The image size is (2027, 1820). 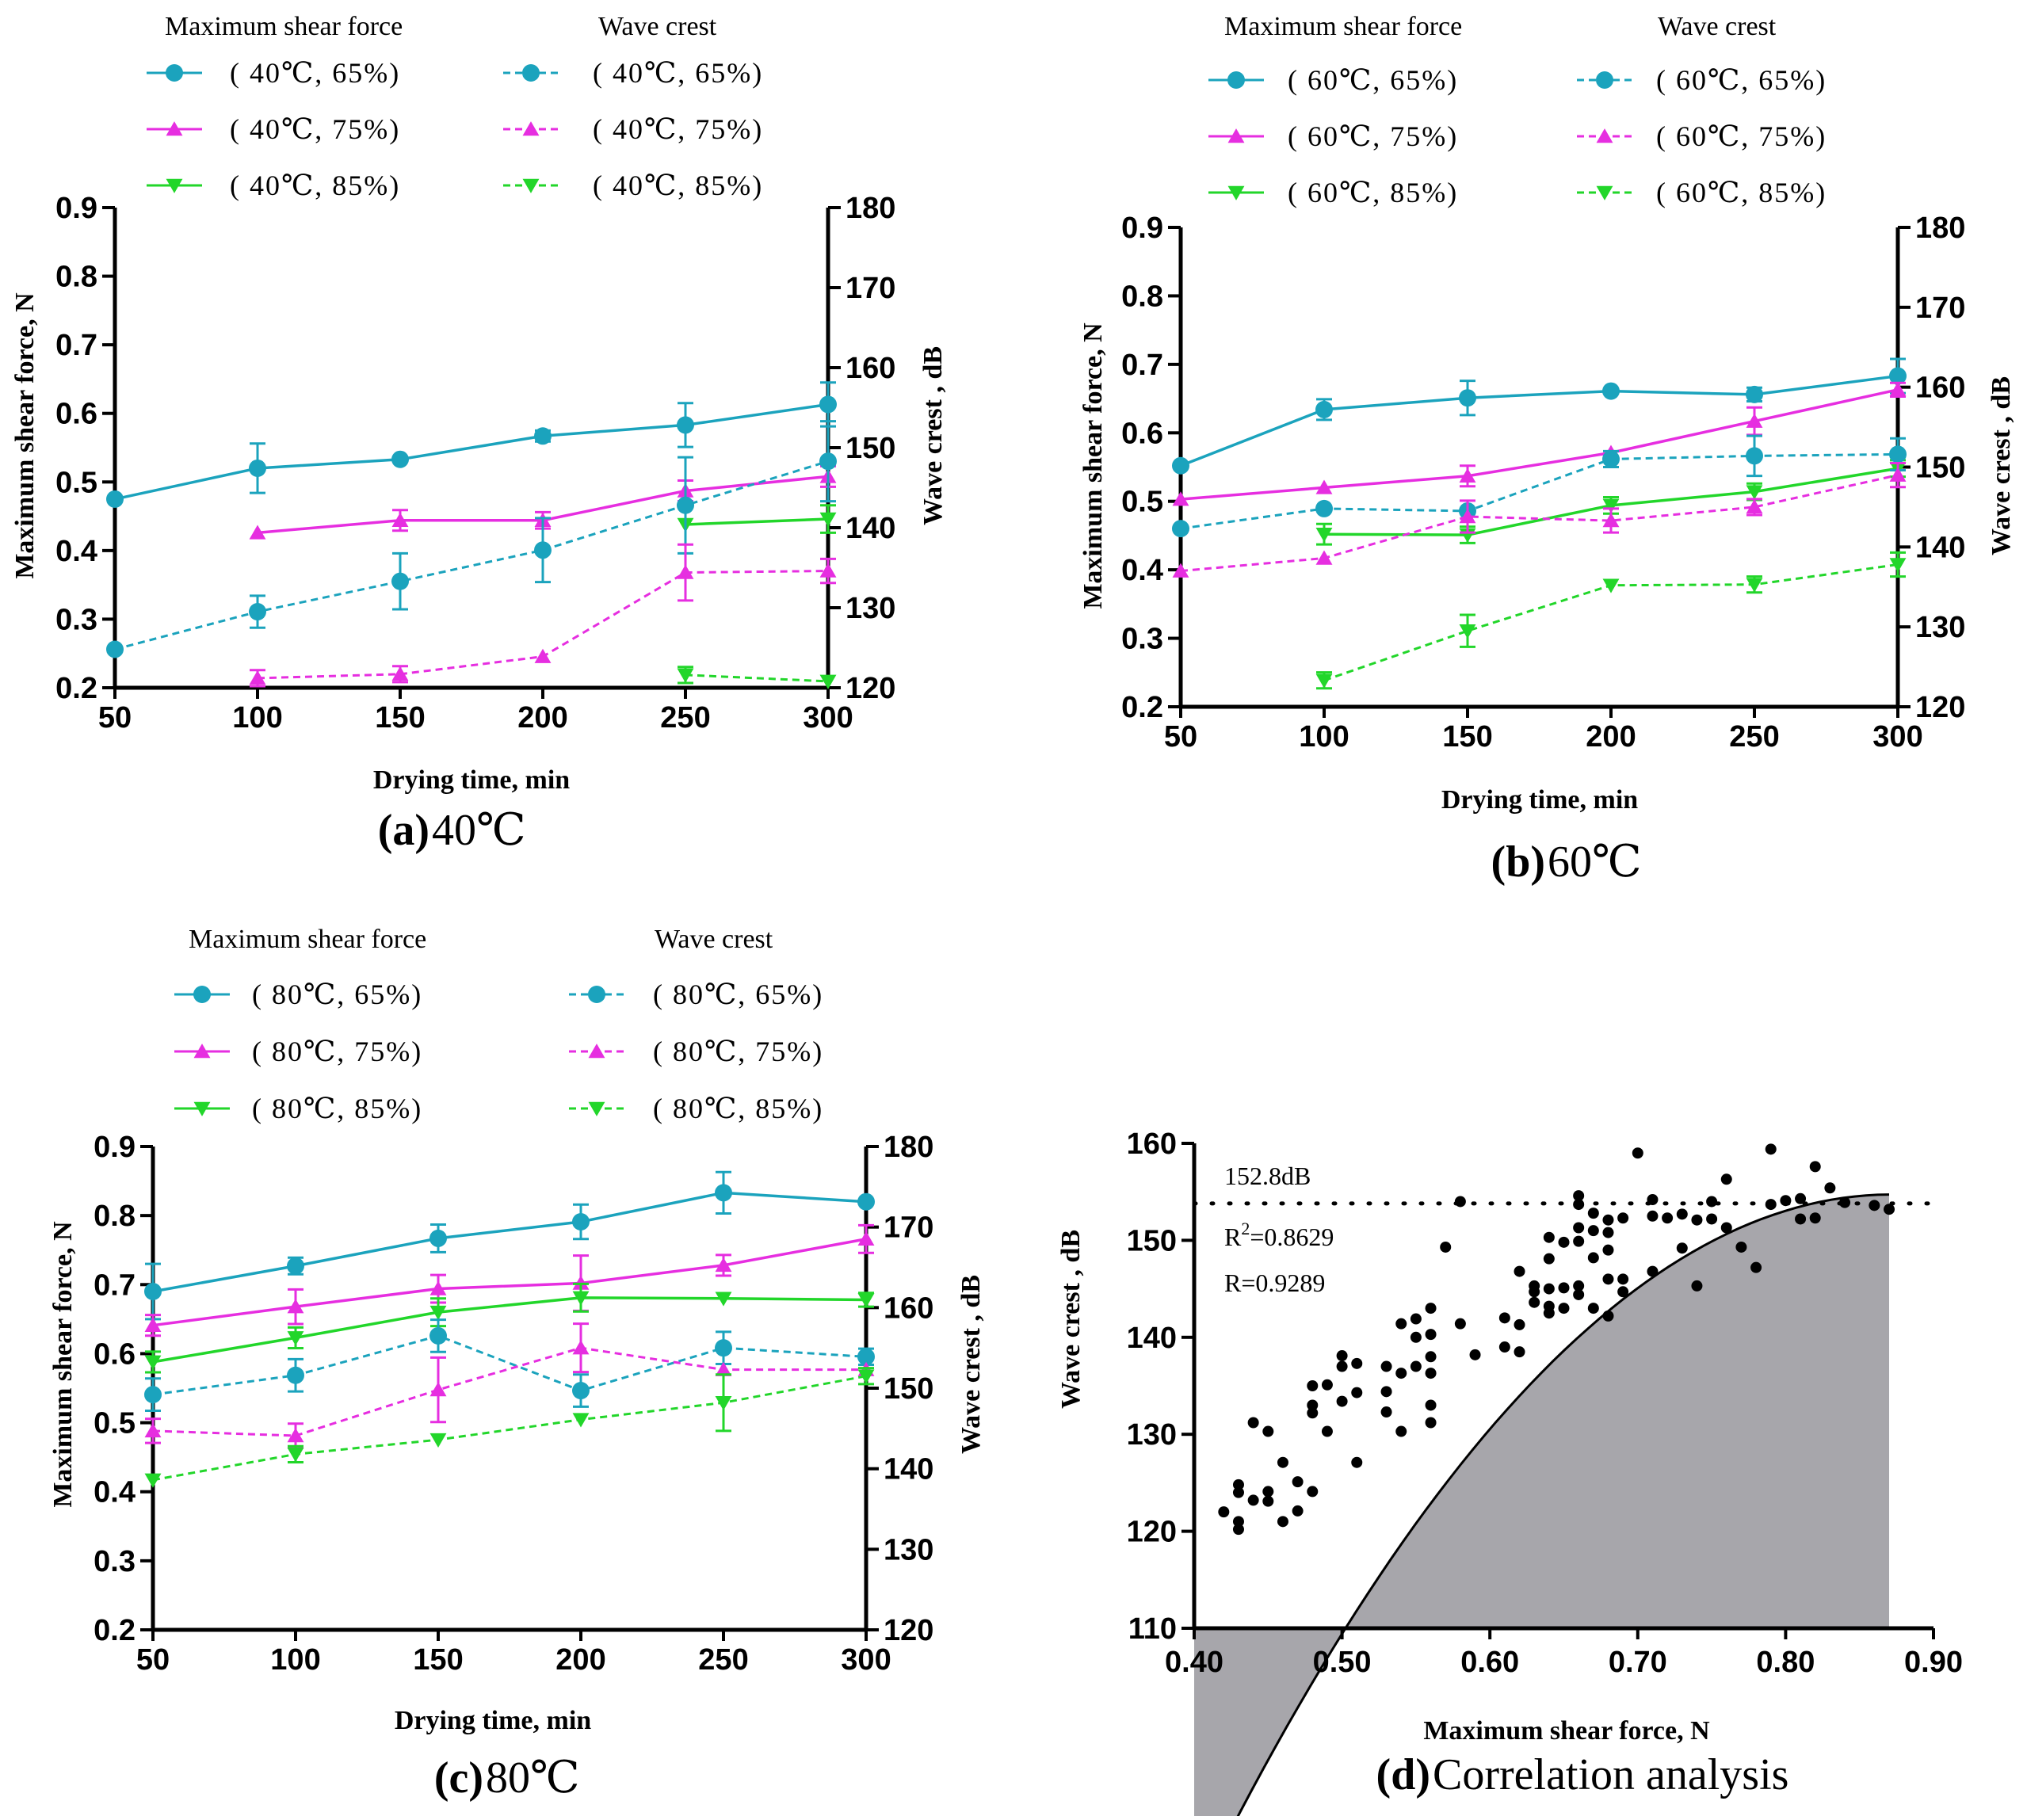 I want to click on panel-a-legend-title-shear: Maximum shear force, so click(x=284, y=26).